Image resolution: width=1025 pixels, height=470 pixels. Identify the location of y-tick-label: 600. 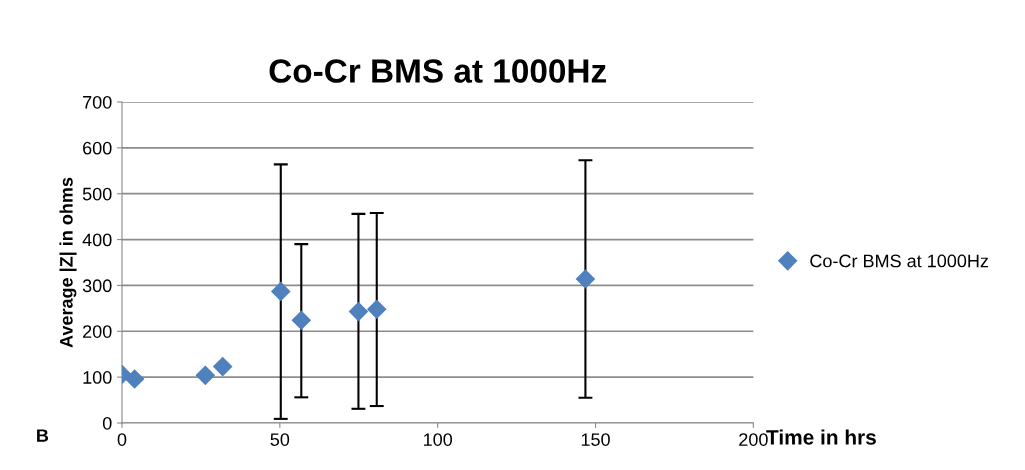
(97, 148).